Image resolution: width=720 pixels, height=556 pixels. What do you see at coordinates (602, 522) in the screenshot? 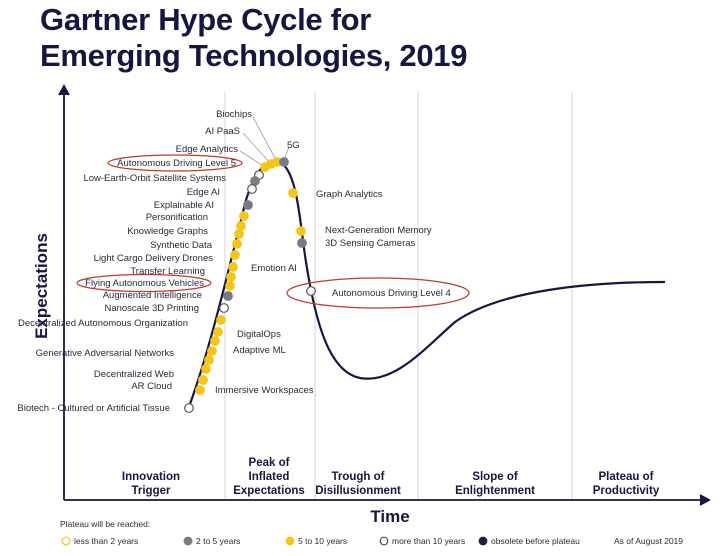
I see `watermark: 知乎 @Stone319` at bounding box center [602, 522].